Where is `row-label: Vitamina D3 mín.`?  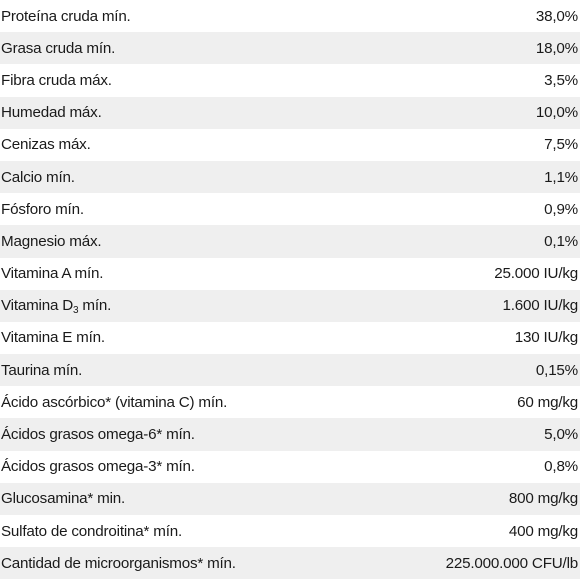
row-label: Vitamina D3 mín. is located at coordinates (56, 307).